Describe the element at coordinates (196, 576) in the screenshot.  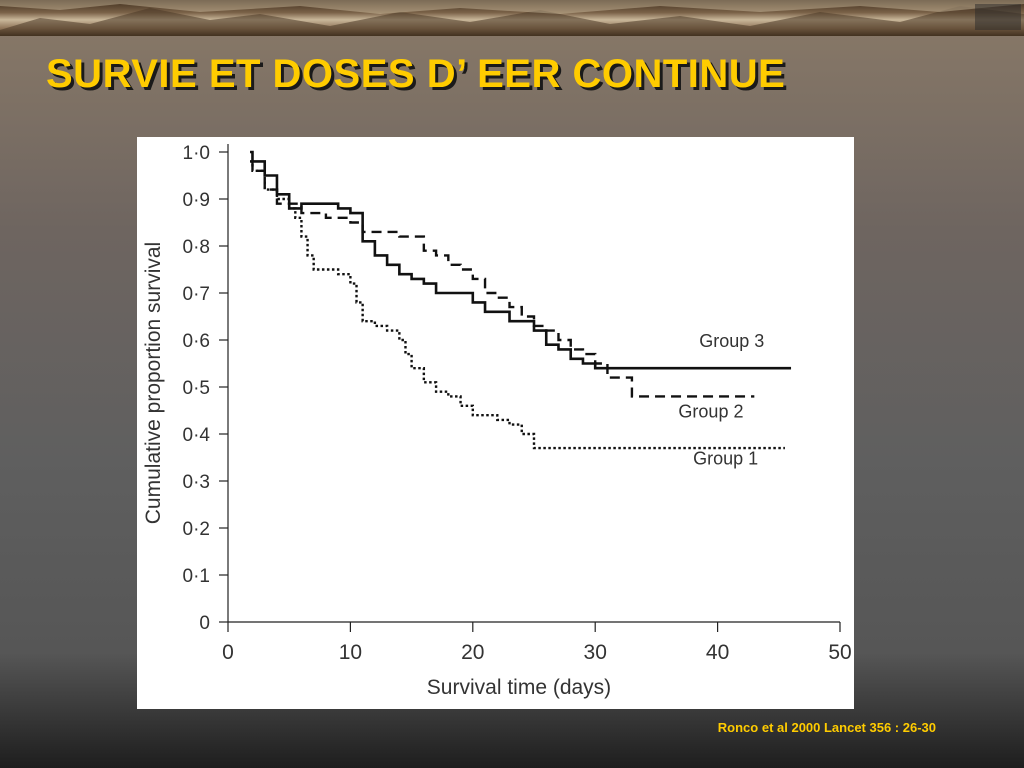
I see `y-tick-label: 0·1` at that location.